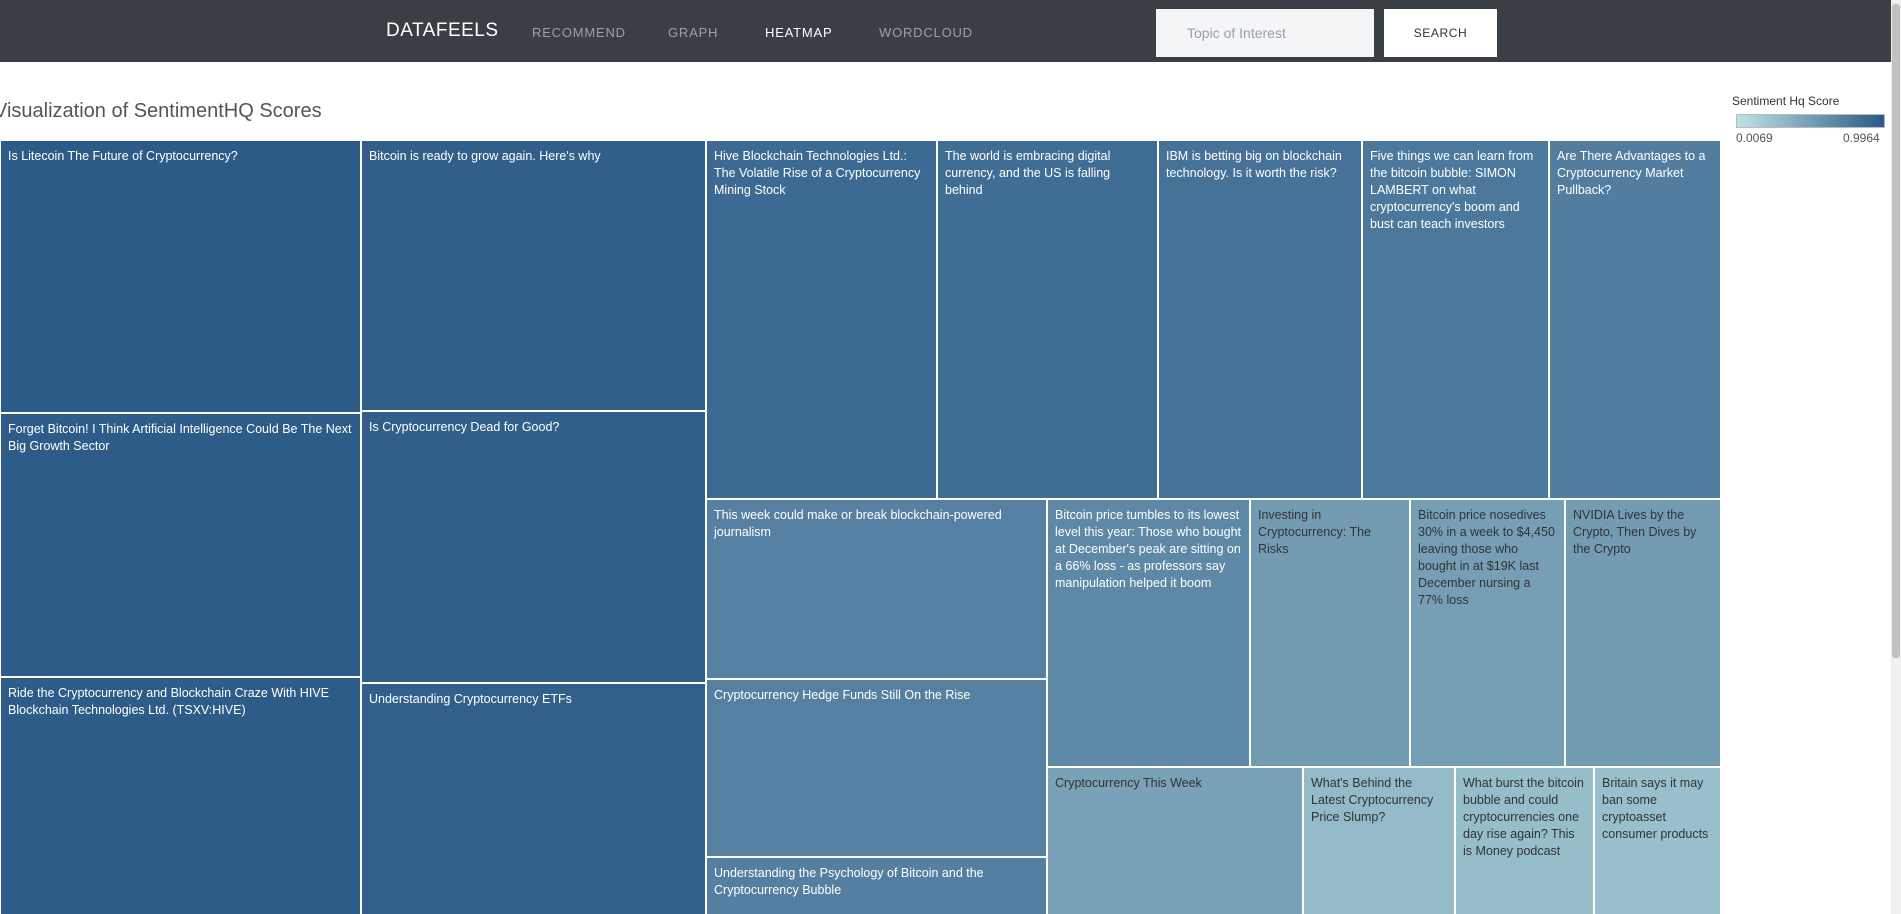 The height and width of the screenshot is (914, 1901). What do you see at coordinates (161, 111) in the screenshot?
I see `viz-title: Visualization of SentimentHQ Scores` at bounding box center [161, 111].